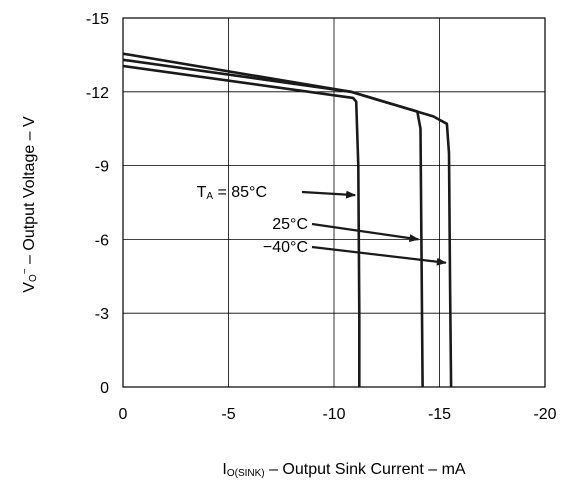 This screenshot has width=569, height=490. Describe the element at coordinates (285, 247) in the screenshot. I see `series-annotation-label: −40°C` at that location.